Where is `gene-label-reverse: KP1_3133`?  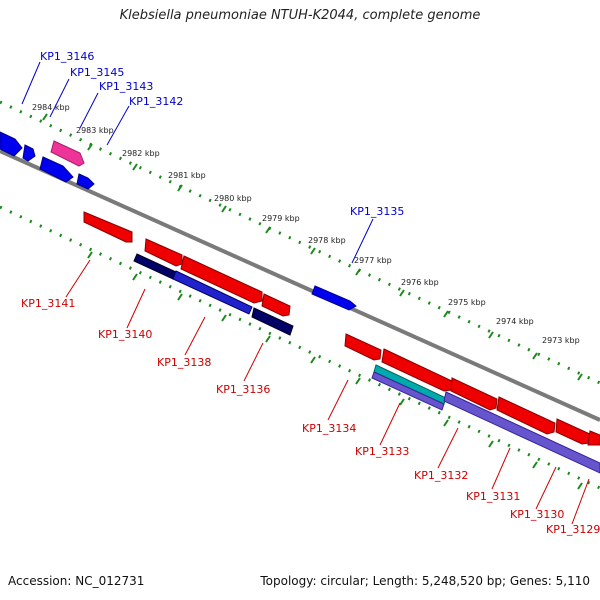 gene-label-reverse: KP1_3133 is located at coordinates (382, 451).